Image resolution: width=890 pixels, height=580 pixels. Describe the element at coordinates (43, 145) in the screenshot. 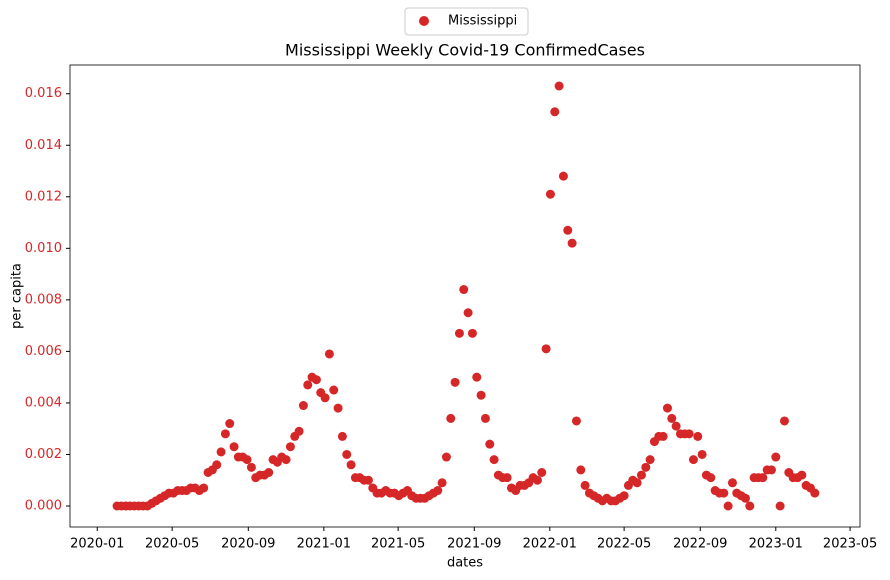

I see `y-tick-label: 0.014` at that location.